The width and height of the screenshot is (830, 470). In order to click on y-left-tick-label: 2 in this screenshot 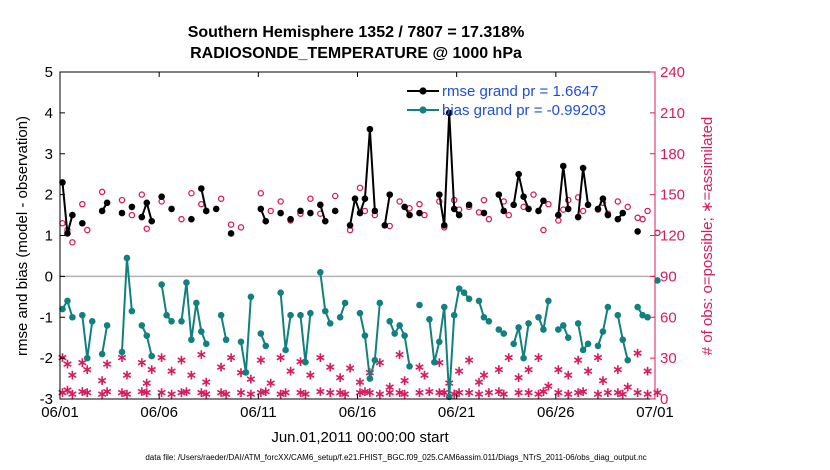, I will do `click(49, 195)`.